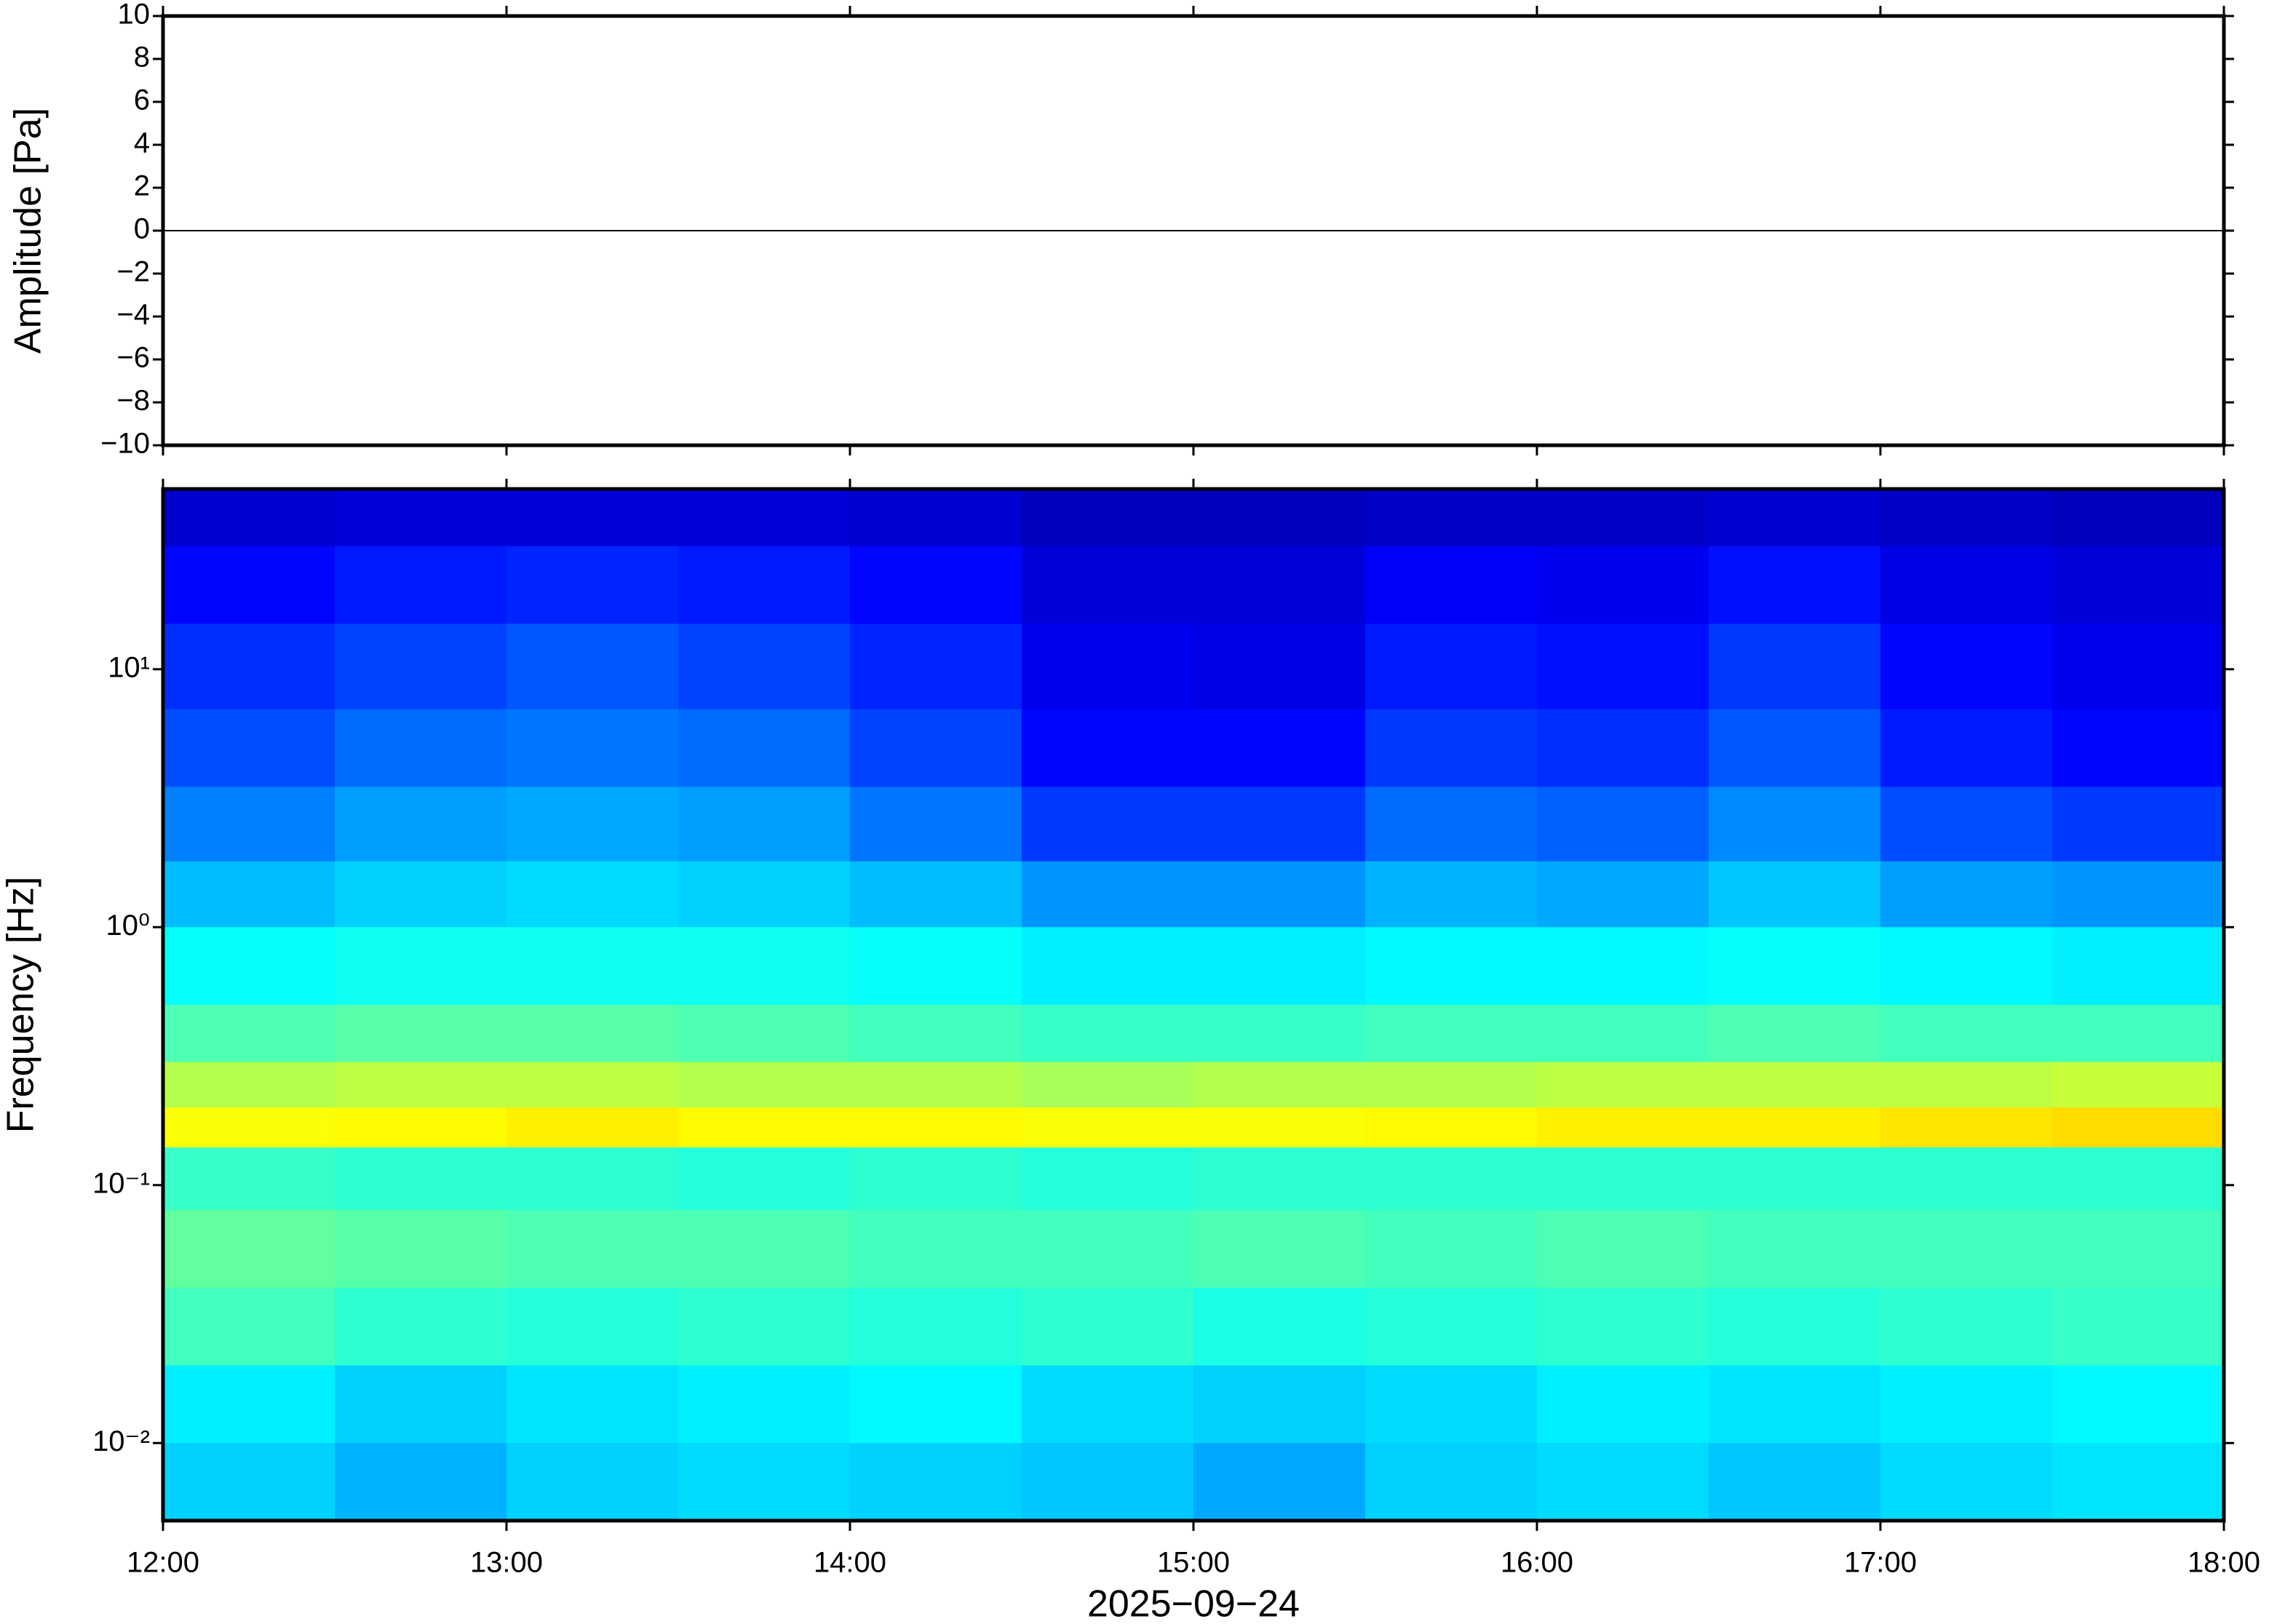 This screenshot has height=1624, width=2269. Describe the element at coordinates (1193, 1563) in the screenshot. I see `x-tick-label: 15:00` at that location.